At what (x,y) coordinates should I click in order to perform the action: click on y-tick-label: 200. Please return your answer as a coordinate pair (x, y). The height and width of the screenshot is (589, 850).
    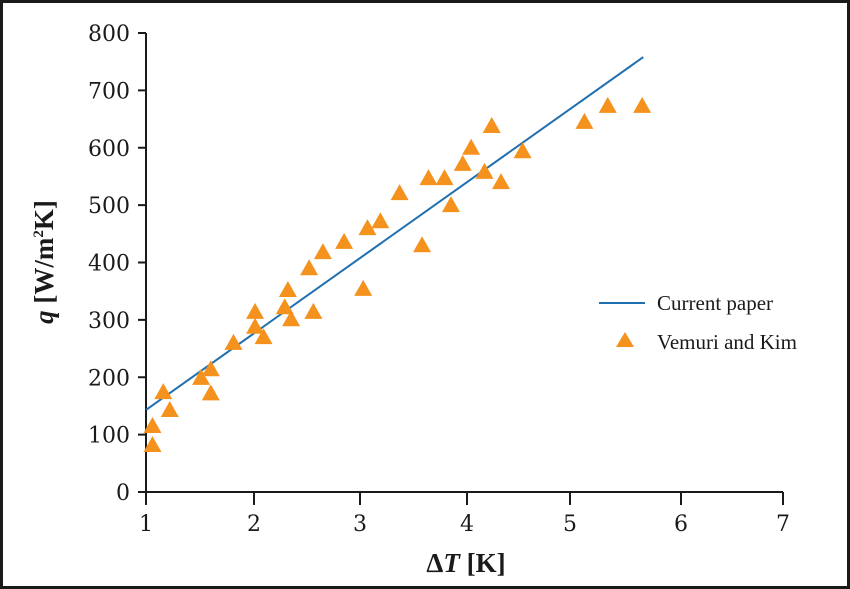
    Looking at the image, I should click on (109, 378).